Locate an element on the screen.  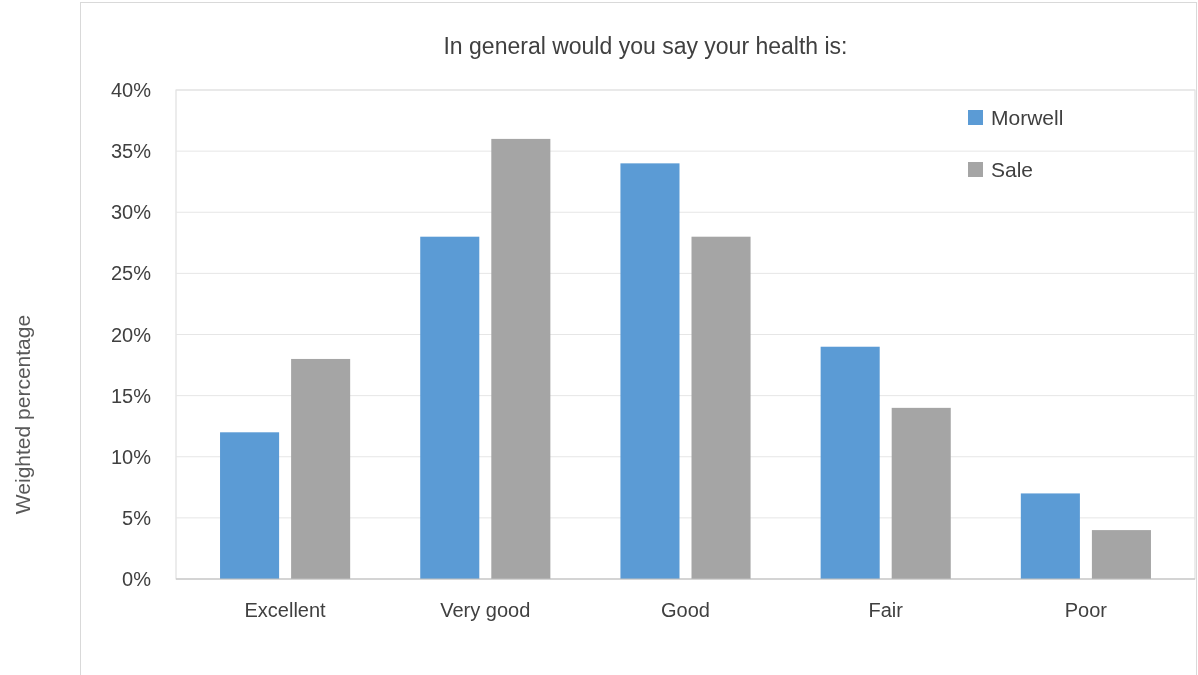
x-tick-label: Good is located at coordinates (685, 610).